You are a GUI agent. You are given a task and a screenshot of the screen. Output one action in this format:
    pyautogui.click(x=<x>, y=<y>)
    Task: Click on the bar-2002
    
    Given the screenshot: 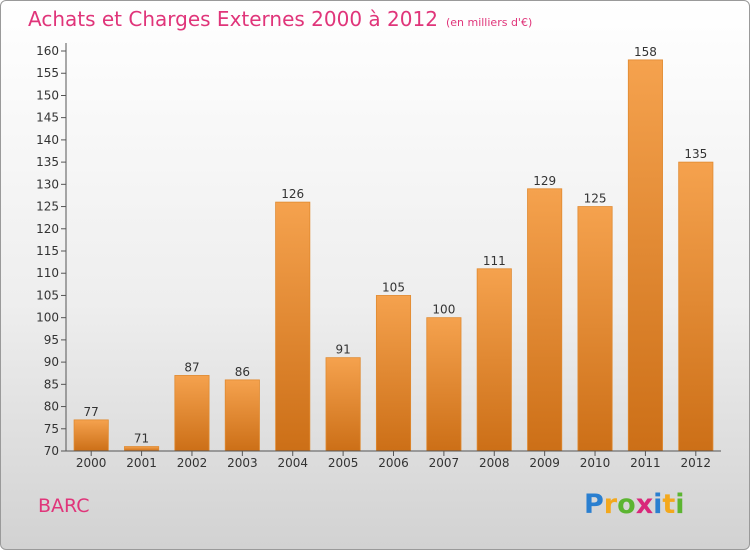 What is the action you would take?
    pyautogui.click(x=192, y=413)
    